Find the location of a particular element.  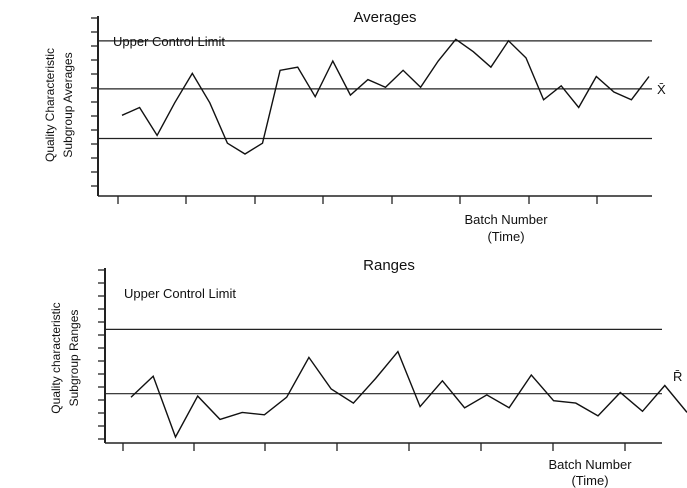

averages-chart-title: Averages is located at coordinates (384, 17).